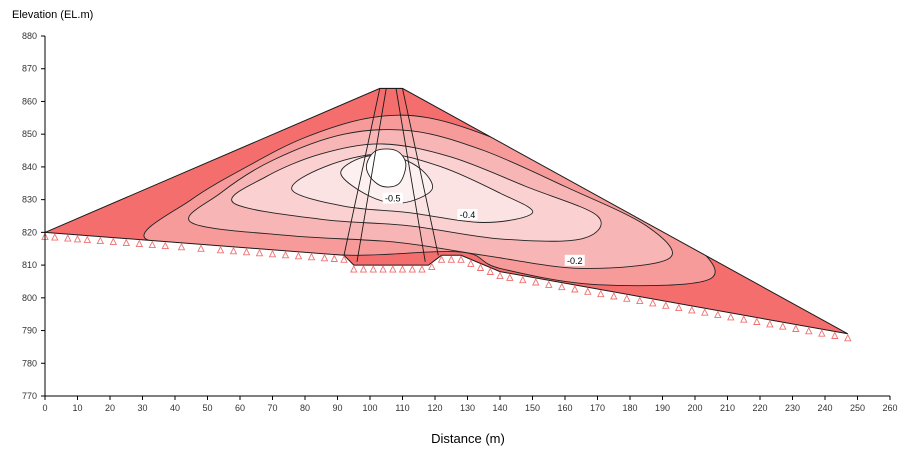  Describe the element at coordinates (369, 408) in the screenshot. I see `x-tick-label-100: 100` at that location.